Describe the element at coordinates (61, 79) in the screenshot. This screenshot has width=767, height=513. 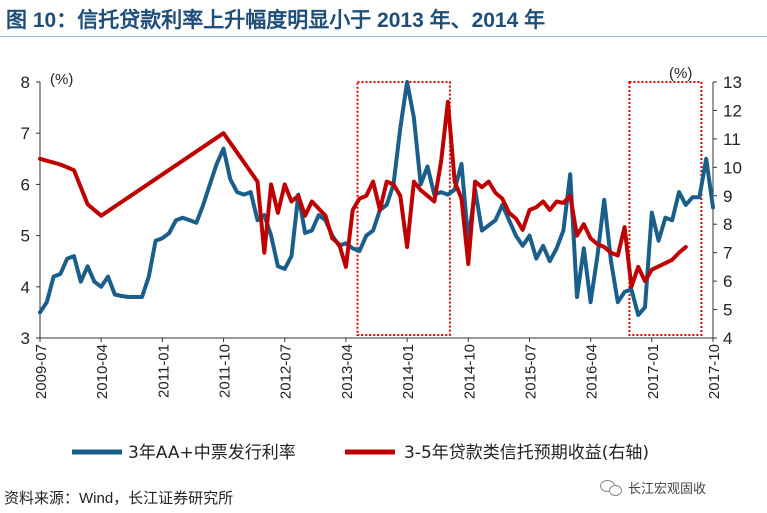
I see `left-axis-unit: (%)` at that location.